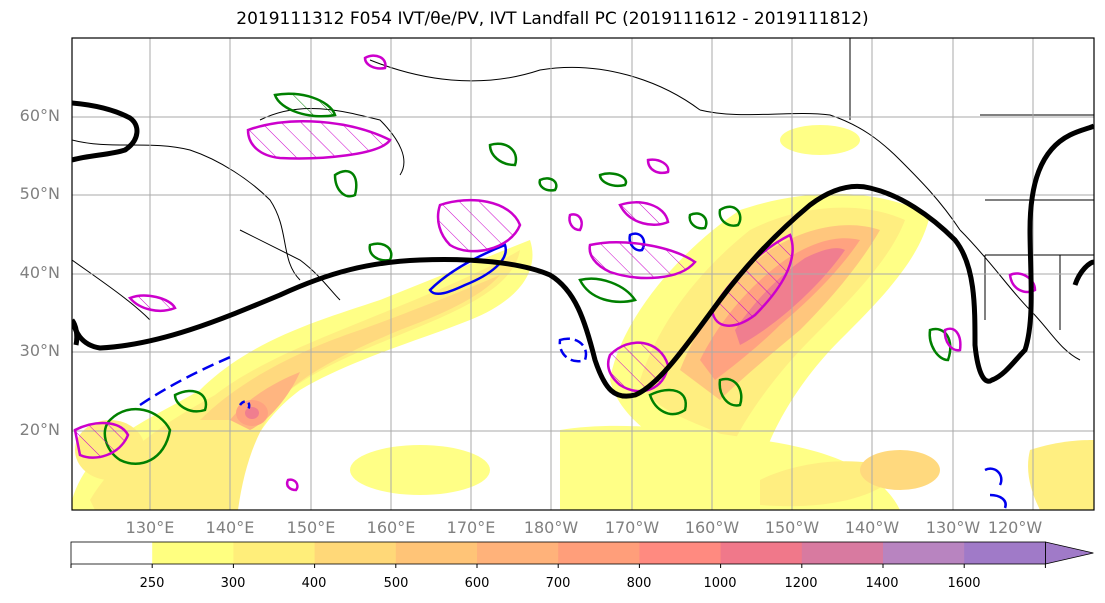 This screenshot has width=1105, height=603. Describe the element at coordinates (152, 583) in the screenshot. I see `colorbar-label-250: 250` at that location.